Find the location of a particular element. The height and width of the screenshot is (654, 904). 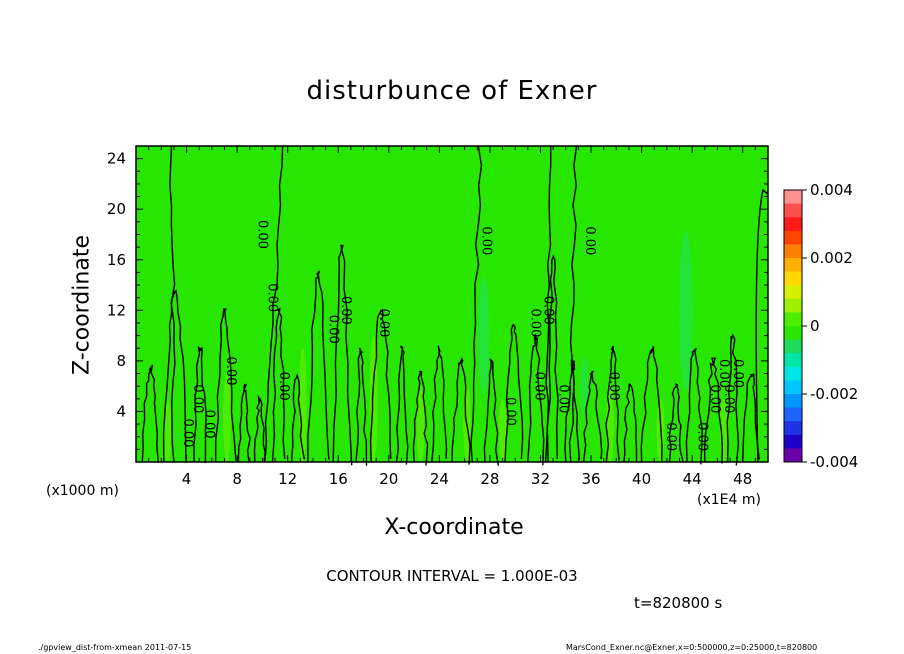

x-tick-label: 32 is located at coordinates (540, 479).